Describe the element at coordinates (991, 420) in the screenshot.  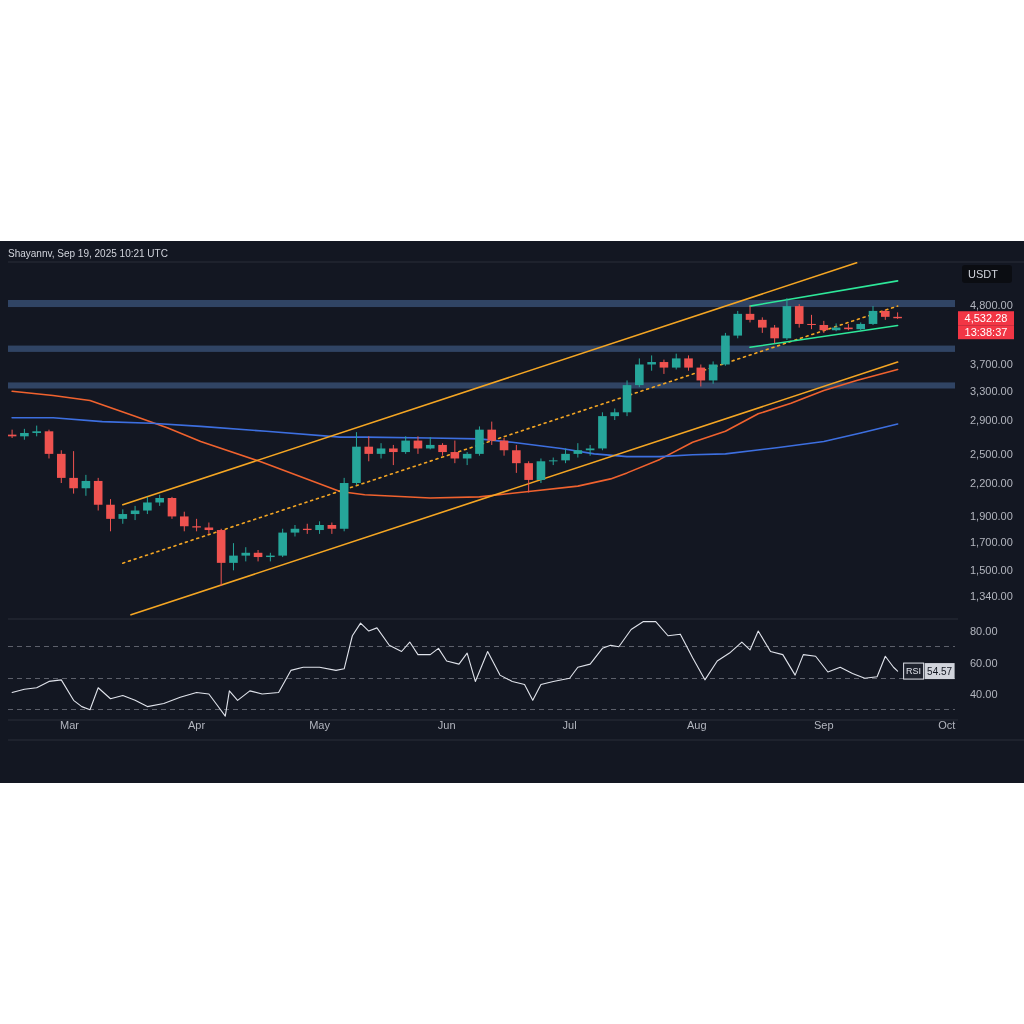
I see `y-tick-label: 2,900.00` at that location.